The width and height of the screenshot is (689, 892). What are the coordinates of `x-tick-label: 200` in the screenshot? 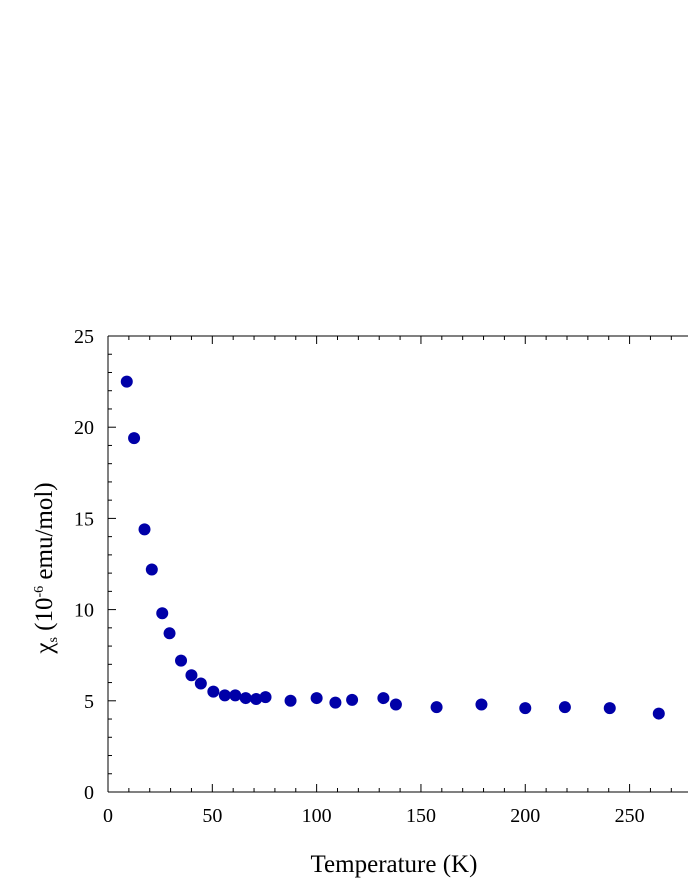 It's located at (525, 816).